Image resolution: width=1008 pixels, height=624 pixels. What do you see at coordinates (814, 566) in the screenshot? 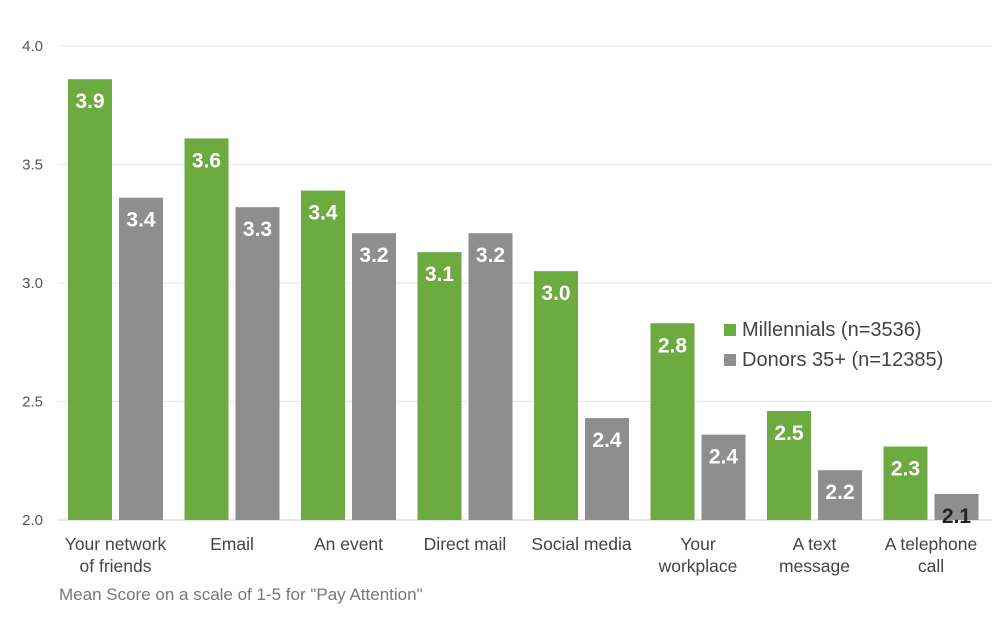
I see `x-tick-label-line: message` at bounding box center [814, 566].